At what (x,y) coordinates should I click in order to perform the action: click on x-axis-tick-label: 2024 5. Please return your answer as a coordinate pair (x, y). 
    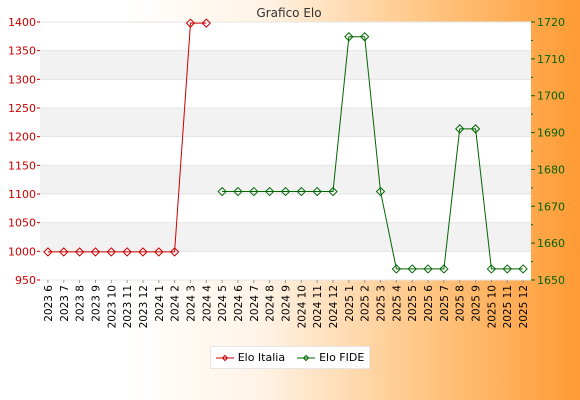
    Looking at the image, I should click on (223, 303).